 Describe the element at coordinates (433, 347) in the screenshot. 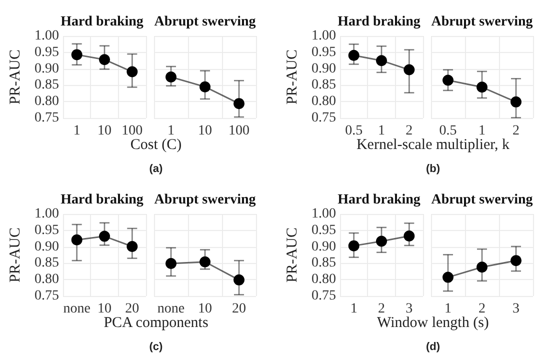

I see `text: (d)` at that location.